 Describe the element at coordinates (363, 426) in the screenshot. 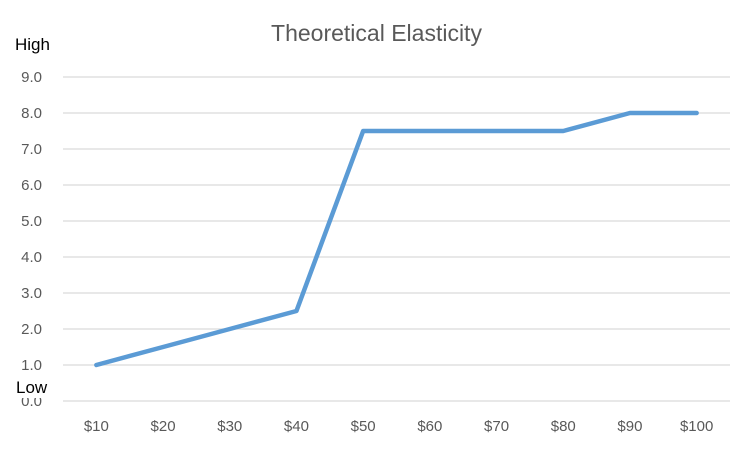

I see `x-tick-label: $50` at that location.